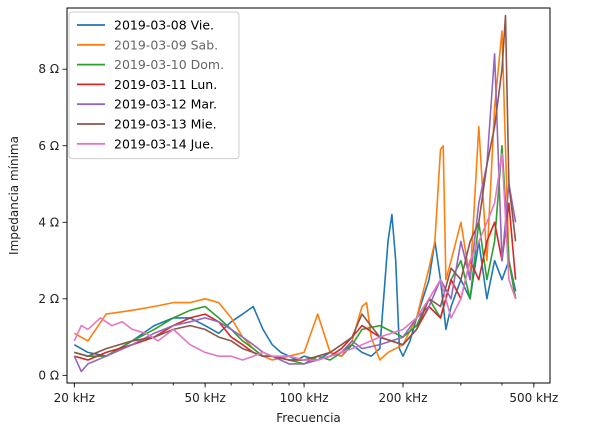  Describe the element at coordinates (166, 44) in the screenshot. I see `legend-label-2: 2019-03-09 Sab.` at that location.